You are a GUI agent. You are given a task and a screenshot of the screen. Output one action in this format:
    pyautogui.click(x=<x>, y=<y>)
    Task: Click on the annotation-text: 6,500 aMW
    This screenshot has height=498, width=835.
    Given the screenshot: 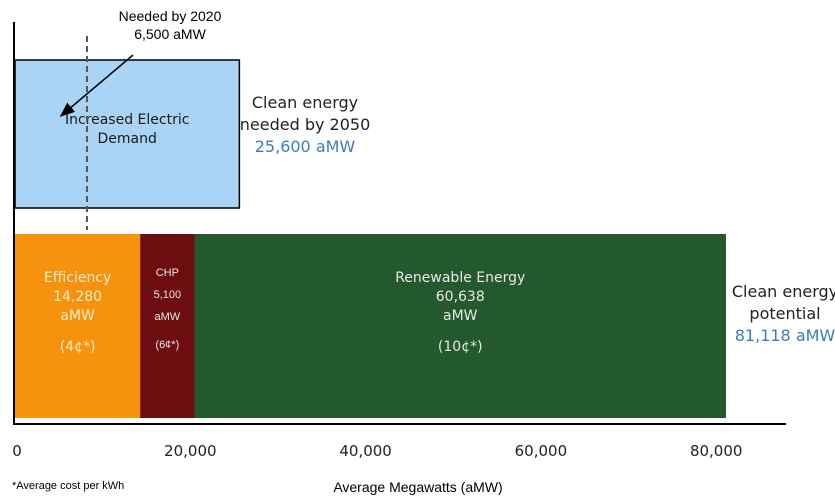 What is the action you would take?
    pyautogui.click(x=170, y=34)
    